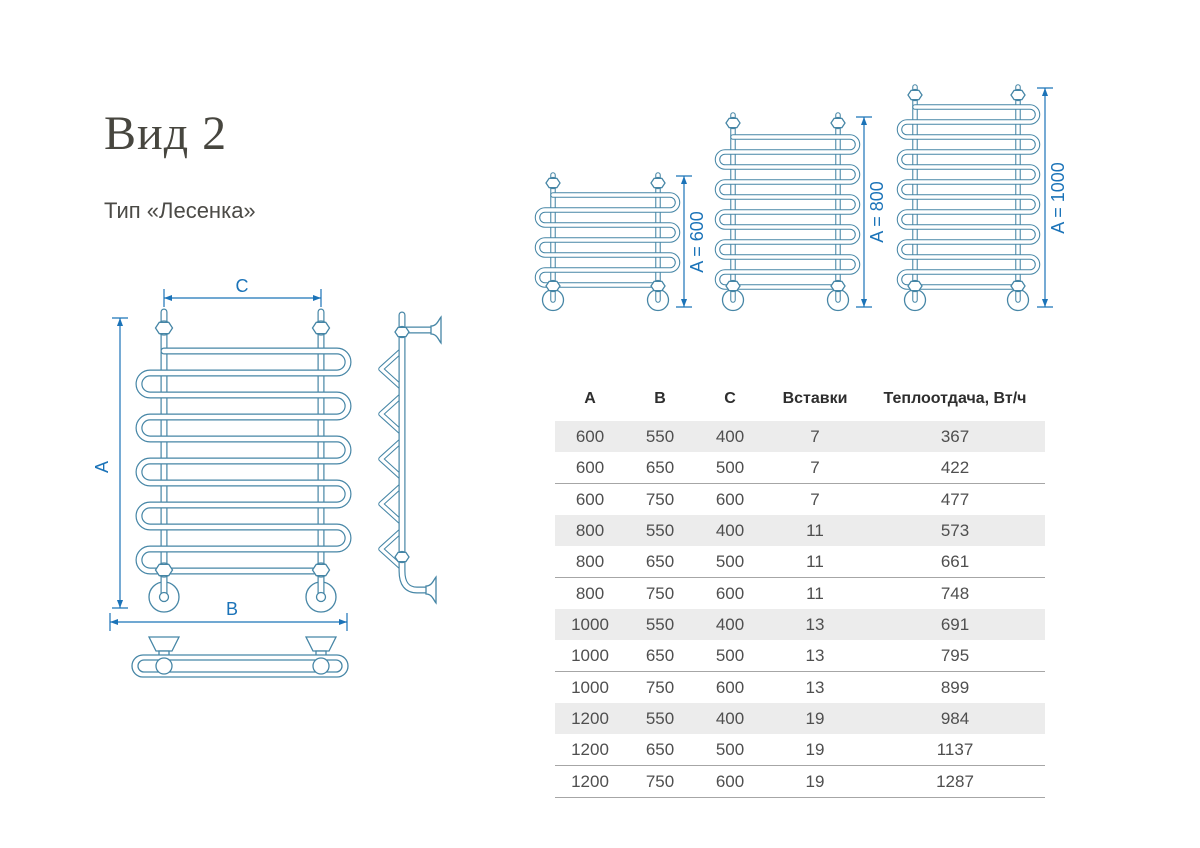 The image size is (1200, 848). Describe the element at coordinates (955, 436) in the screenshot. I see `table-cell-heat: 367` at that location.